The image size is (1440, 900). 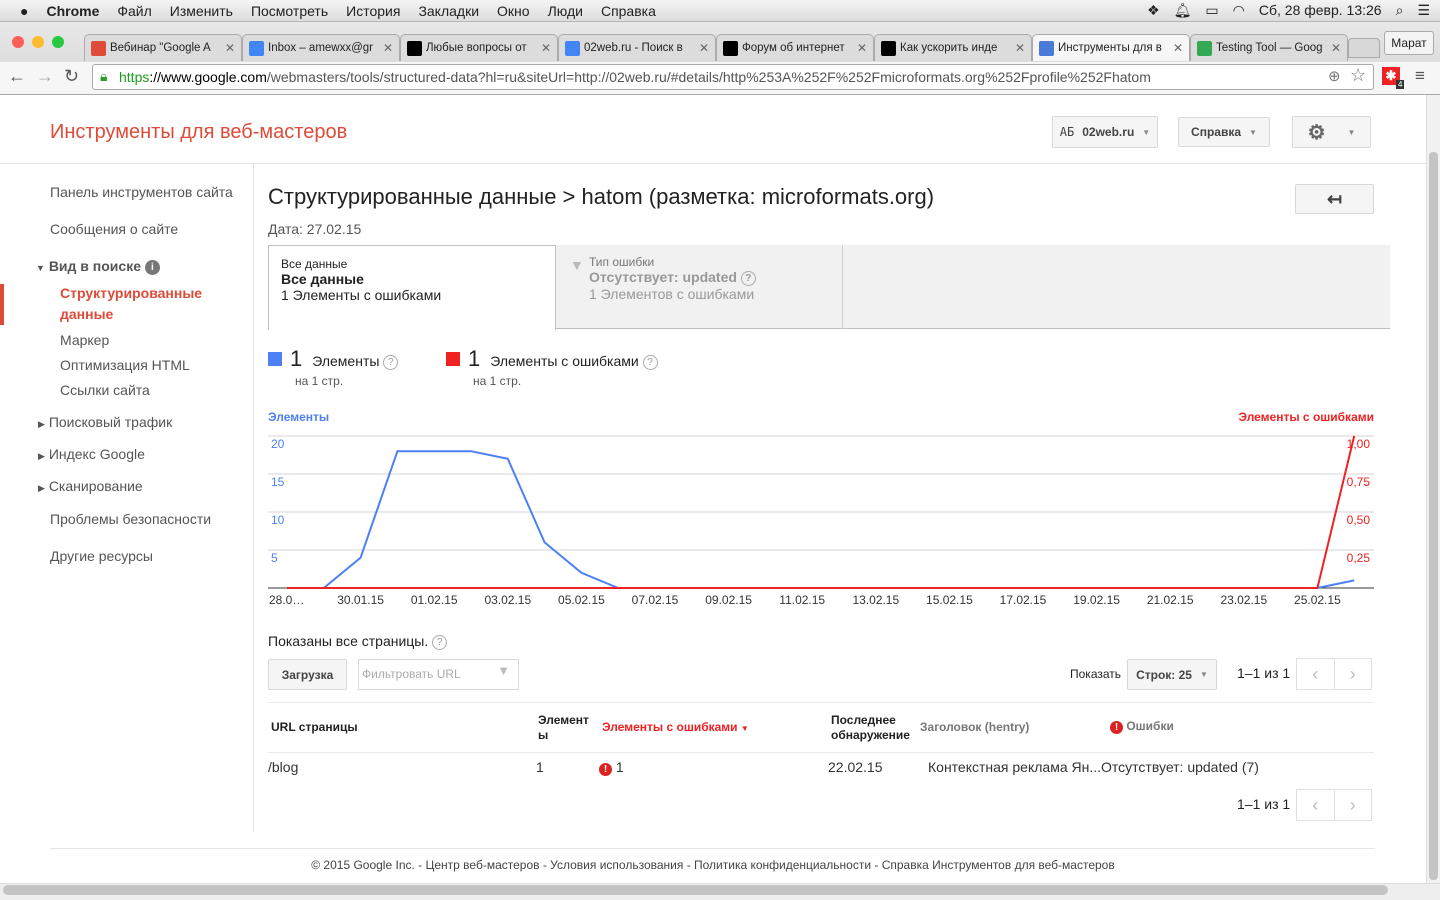 I want to click on menu-bookmarks: Закладки, so click(x=449, y=10).